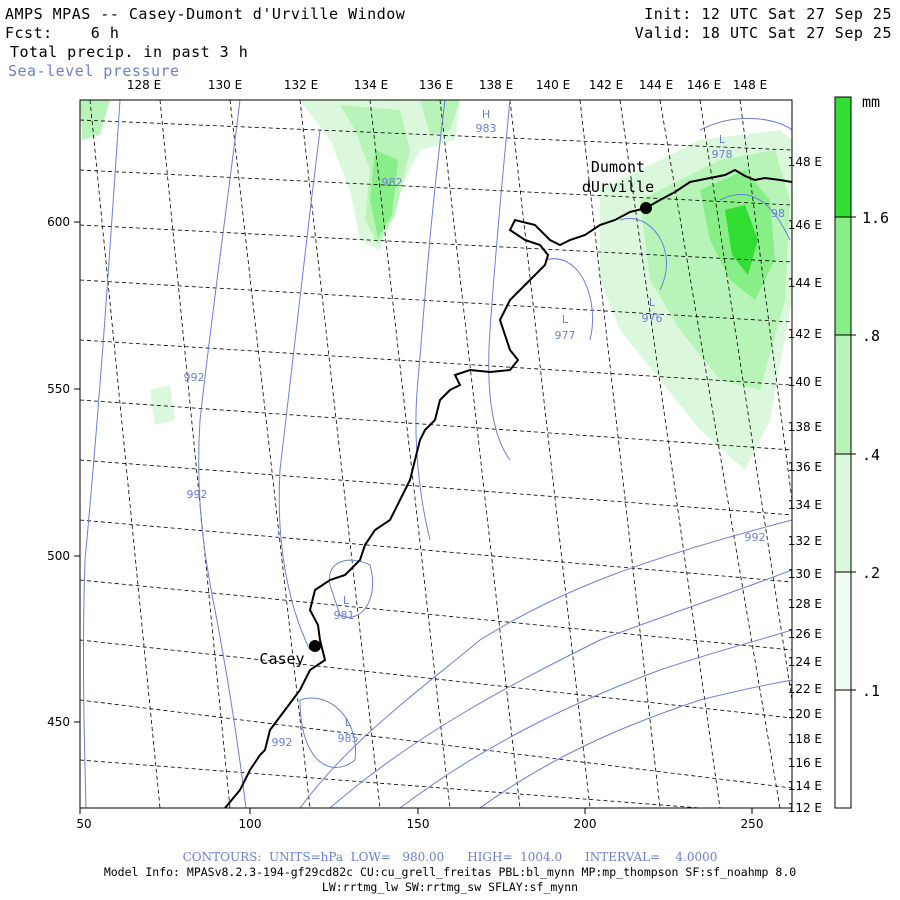 This screenshot has height=900, width=900. Describe the element at coordinates (871, 691) in the screenshot. I see `legend-value: .1` at that location.